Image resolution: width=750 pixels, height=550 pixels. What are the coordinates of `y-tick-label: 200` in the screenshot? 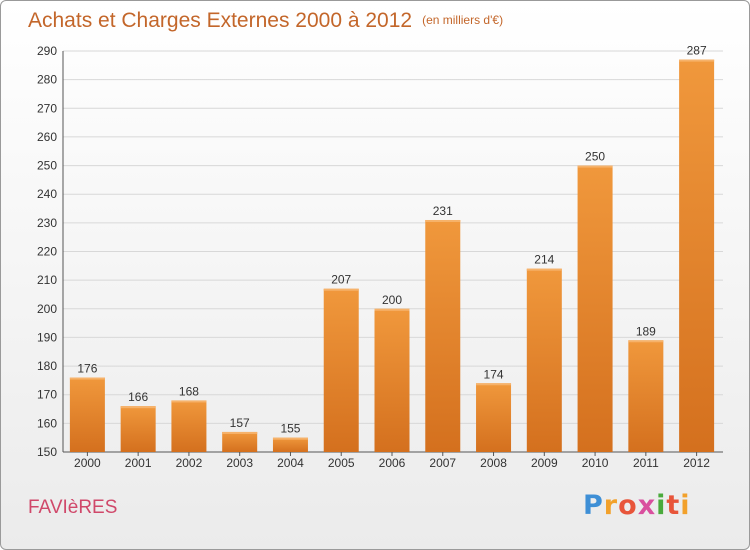 It's located at (47, 309).